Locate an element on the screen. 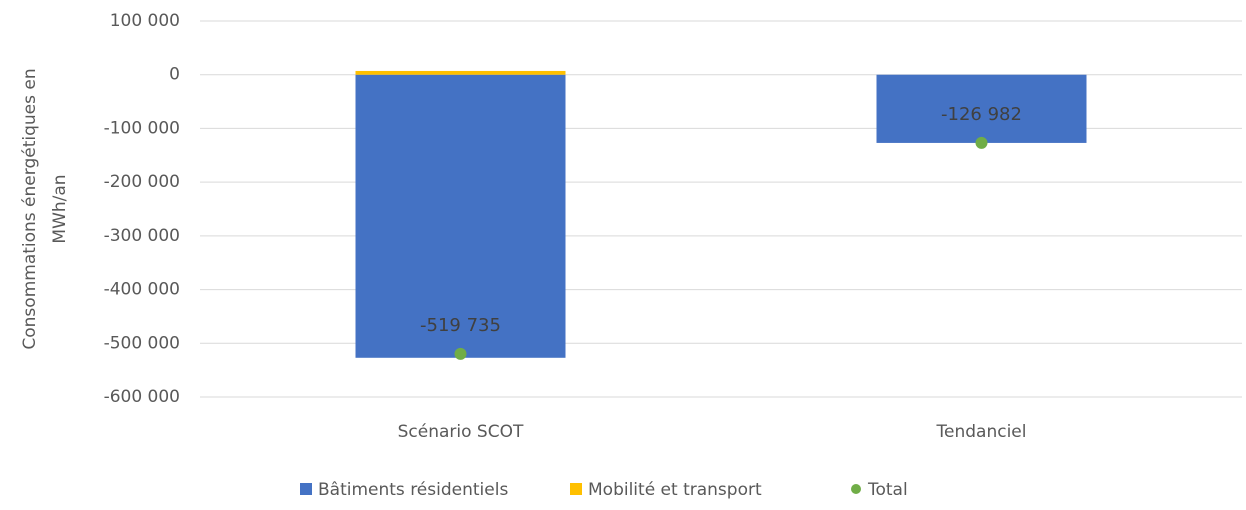  data-label: -126 982 is located at coordinates (981, 114).